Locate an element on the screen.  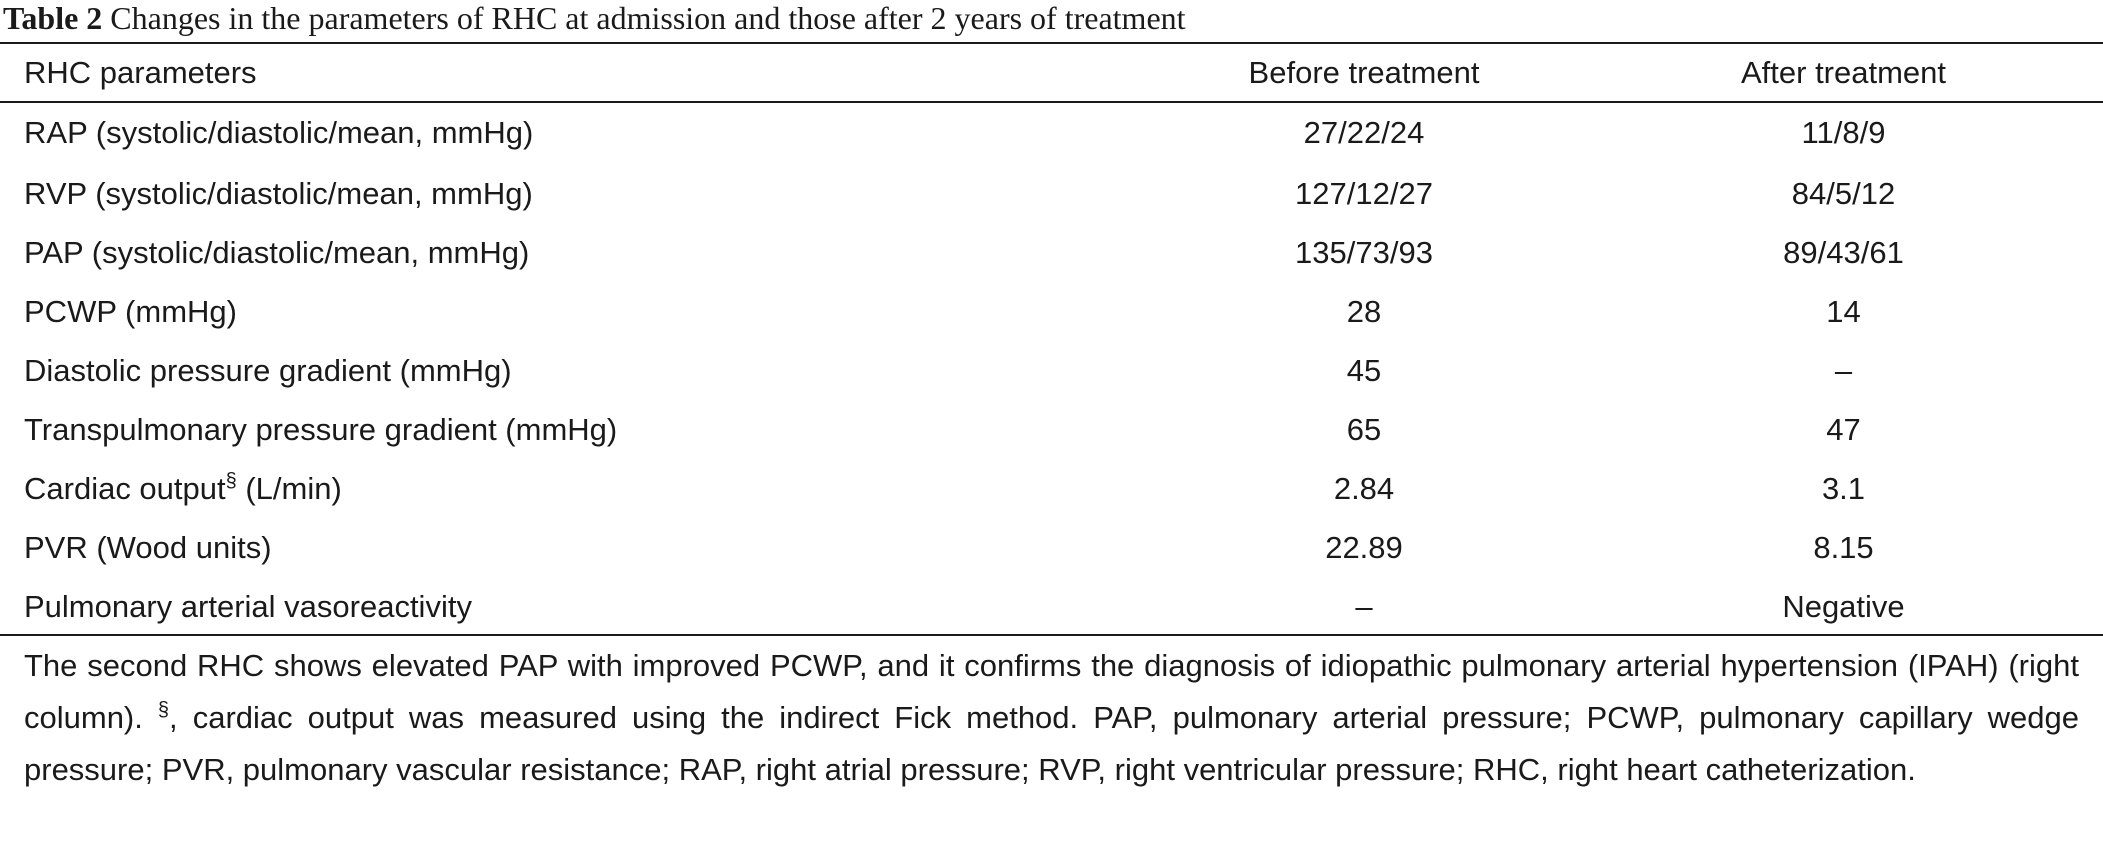
row-before-value: 135/73/93 is located at coordinates (1364, 252).